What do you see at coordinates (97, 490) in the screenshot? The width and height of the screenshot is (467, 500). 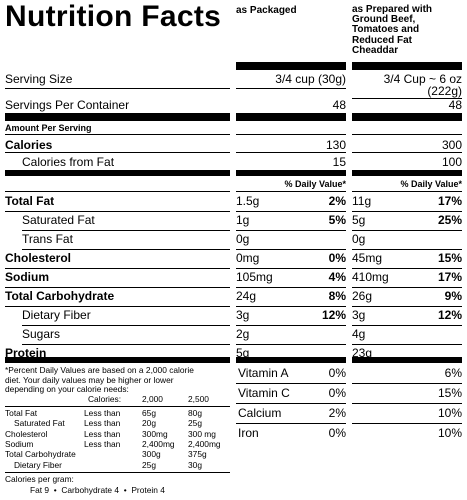 I see `per-gram-values: Fat 9 • Carbohydrate 4 • Protein 4` at bounding box center [97, 490].